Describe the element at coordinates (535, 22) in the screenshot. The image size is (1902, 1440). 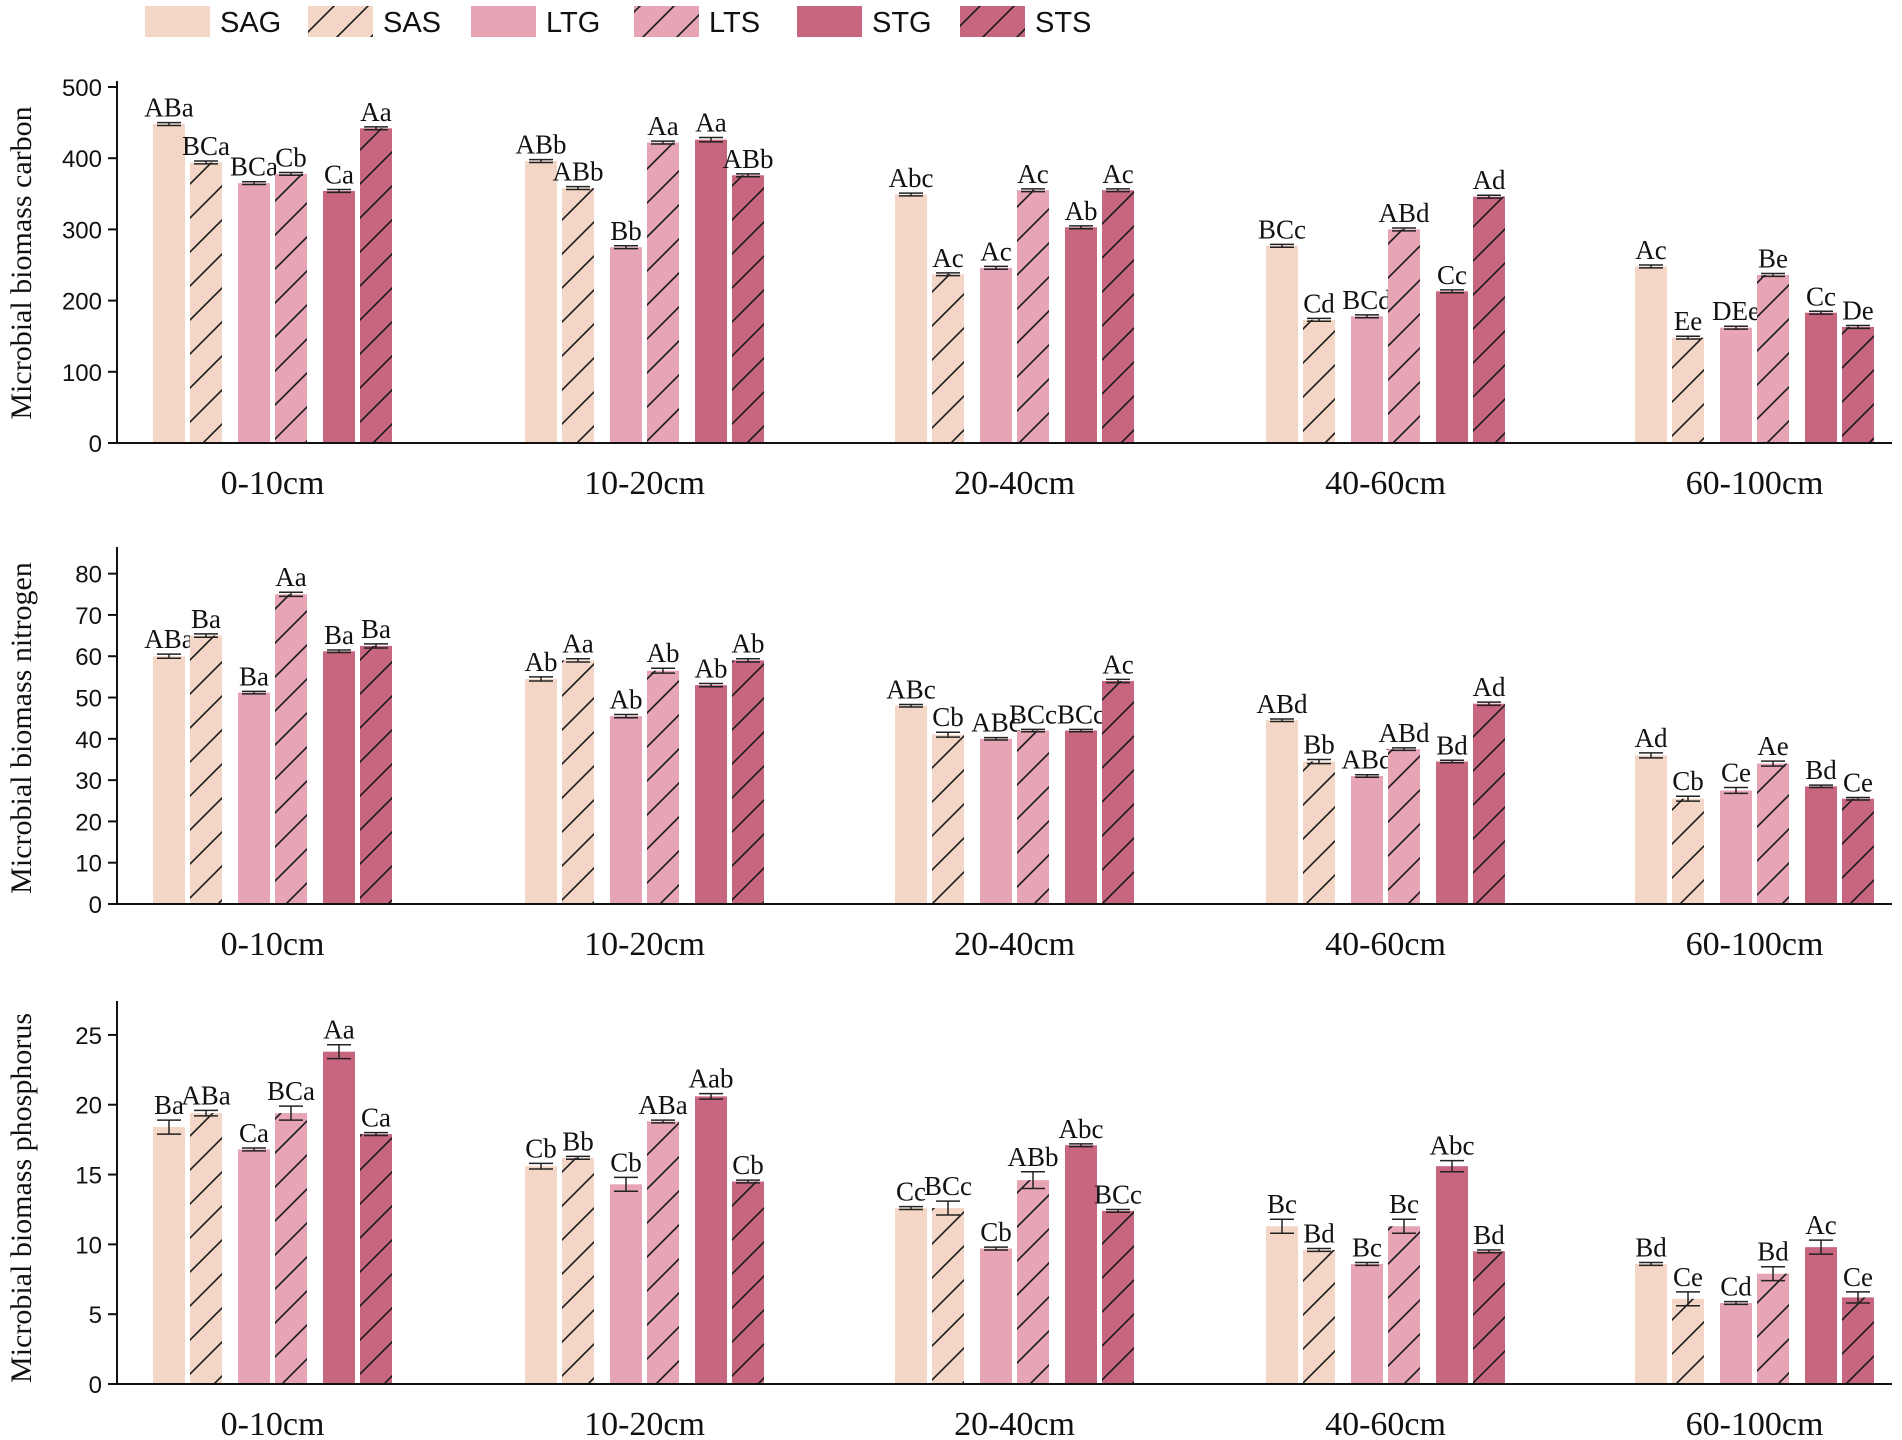
I see `legend-item-ltg: LTG` at that location.